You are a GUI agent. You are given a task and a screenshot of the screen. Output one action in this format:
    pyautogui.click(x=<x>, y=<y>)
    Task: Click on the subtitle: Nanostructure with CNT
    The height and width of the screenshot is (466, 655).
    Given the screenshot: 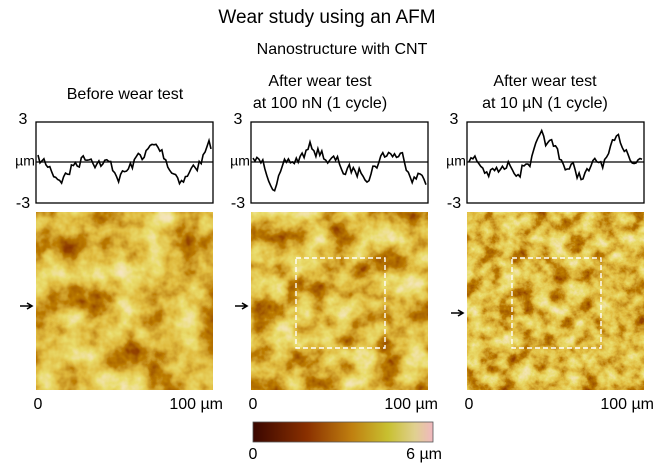 What is the action you would take?
    pyautogui.click(x=342, y=49)
    